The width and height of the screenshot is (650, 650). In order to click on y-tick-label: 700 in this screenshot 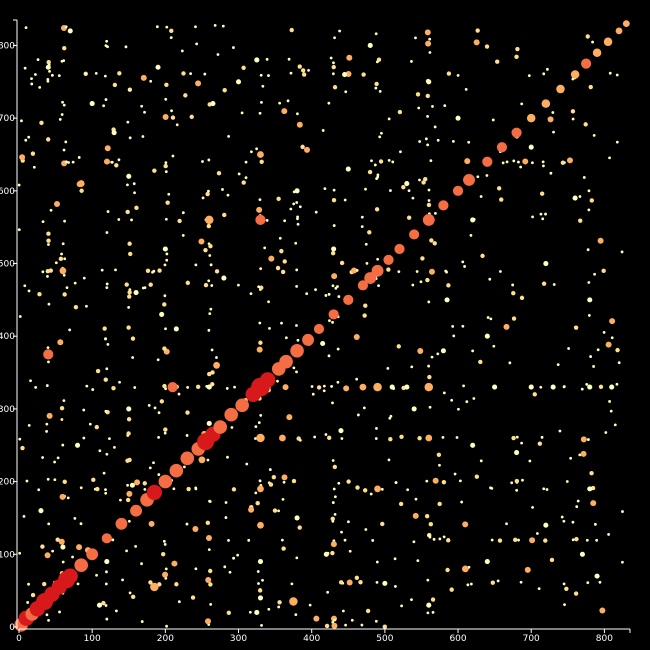, I will do `click(7, 119)`.